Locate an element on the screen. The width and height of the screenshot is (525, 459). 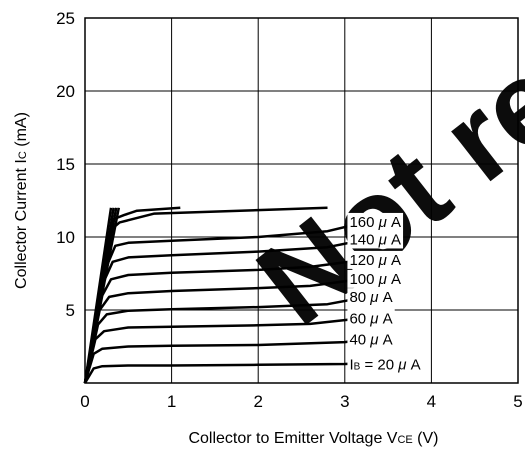
x-tick-label: 3 is located at coordinates (344, 401).